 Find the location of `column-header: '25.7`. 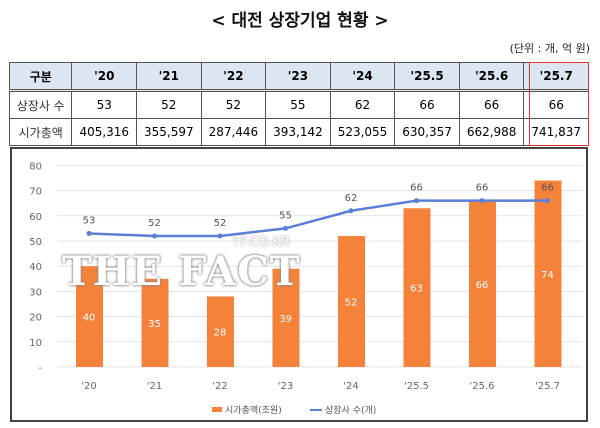

column-header: '25.7 is located at coordinates (556, 77).